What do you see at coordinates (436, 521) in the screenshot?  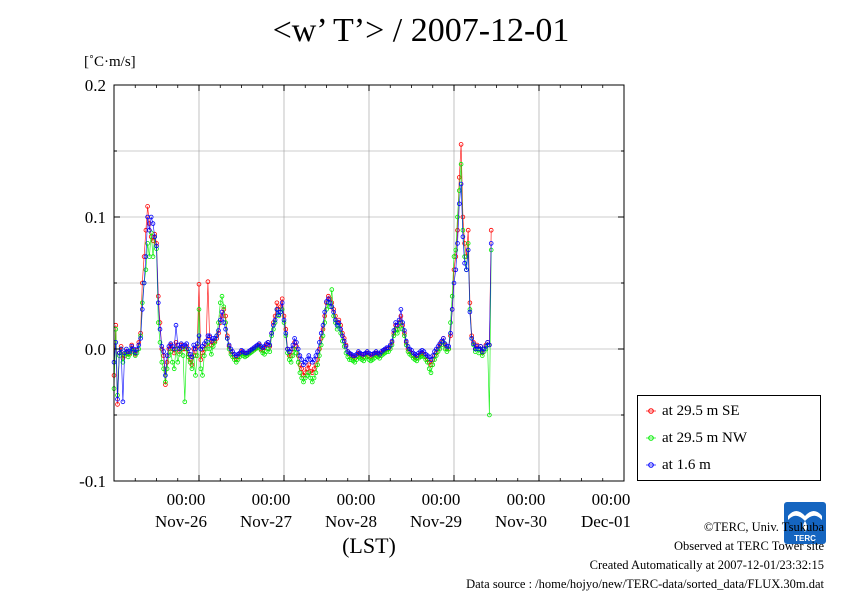 I see `x-tick-date: Nov-29` at bounding box center [436, 521].